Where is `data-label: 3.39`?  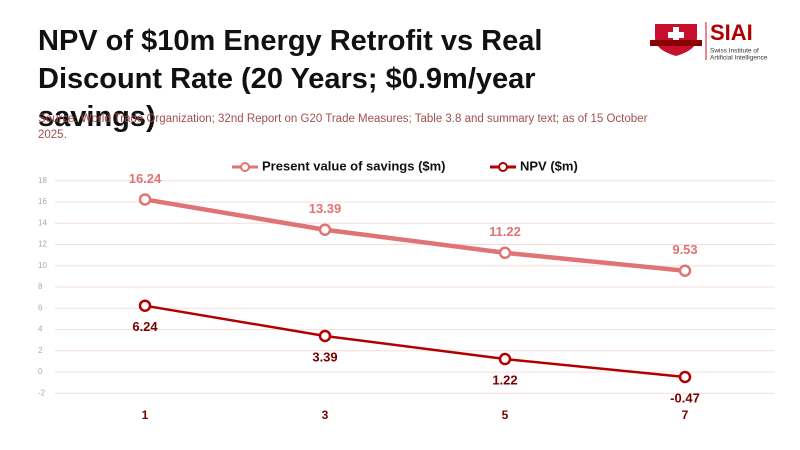 data-label: 3.39 is located at coordinates (324, 356).